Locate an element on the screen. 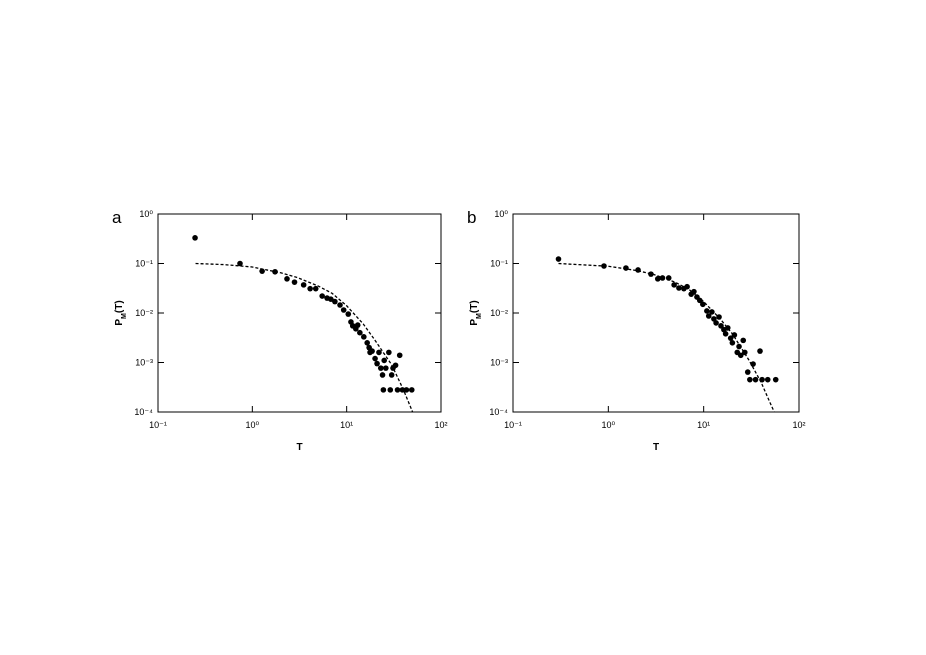  panel: a T PM(T) 10⁻¹ 10⁰ 10¹ 10² 10⁻⁴ 10⁻³ 10⁻² 10⁻¹ 10⁰ is located at coordinates (280, 330).